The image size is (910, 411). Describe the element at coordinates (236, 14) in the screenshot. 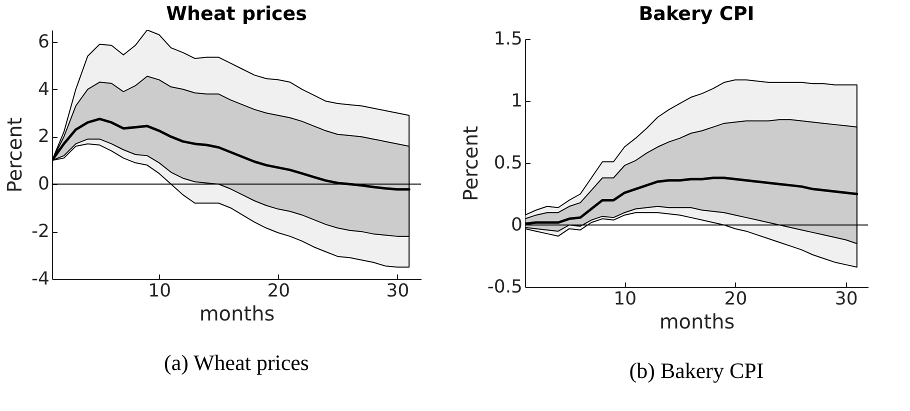

I see `chart-title: Wheat prices` at that location.